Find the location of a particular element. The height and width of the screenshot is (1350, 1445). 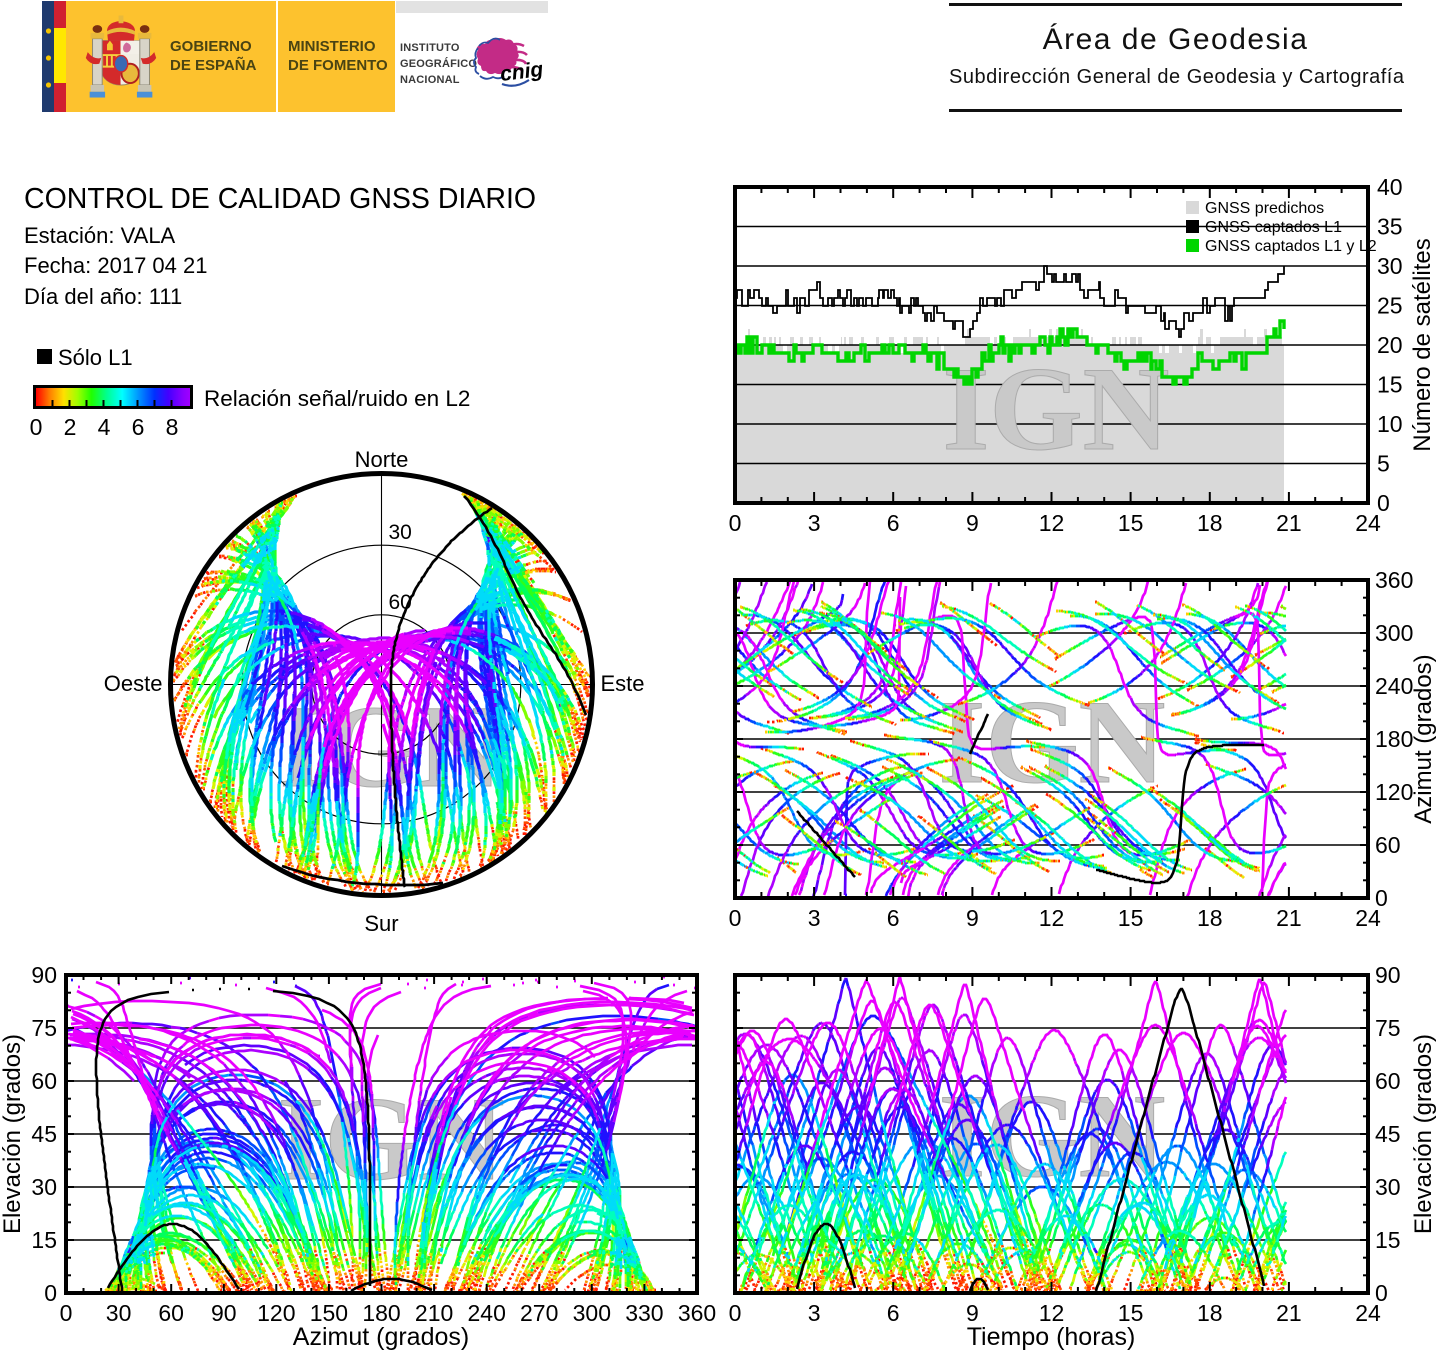

svg-text: 270 is located at coordinates (539, 1313).